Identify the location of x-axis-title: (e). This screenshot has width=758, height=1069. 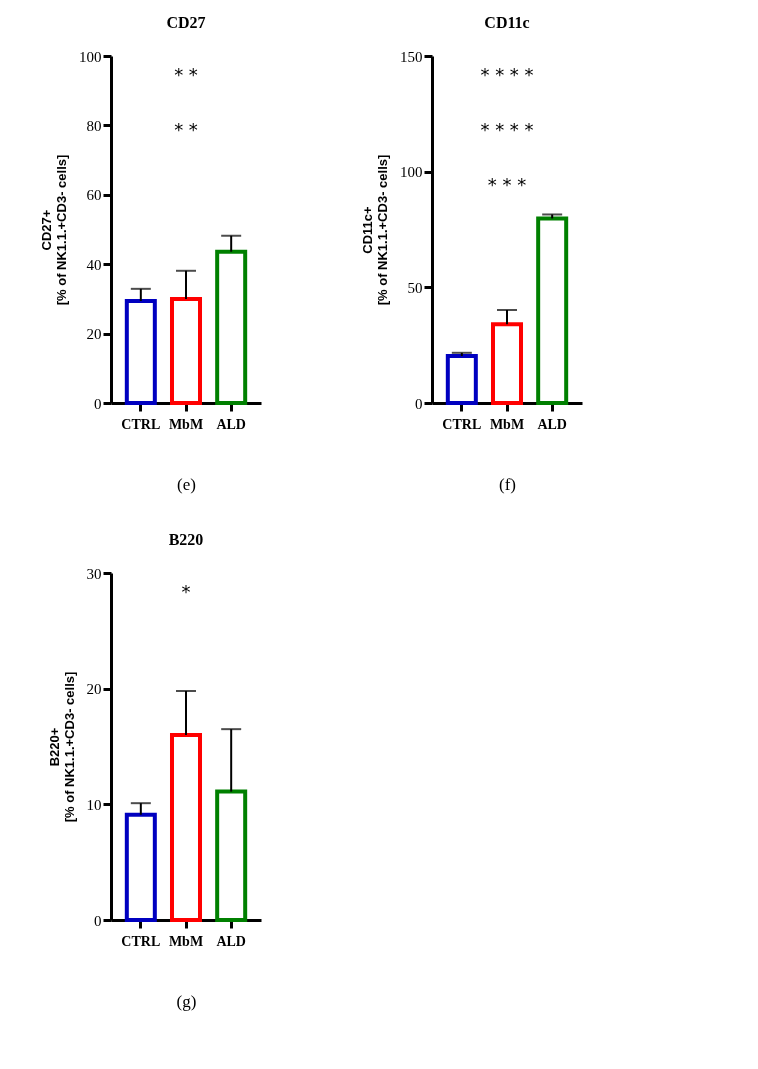
(186, 484).